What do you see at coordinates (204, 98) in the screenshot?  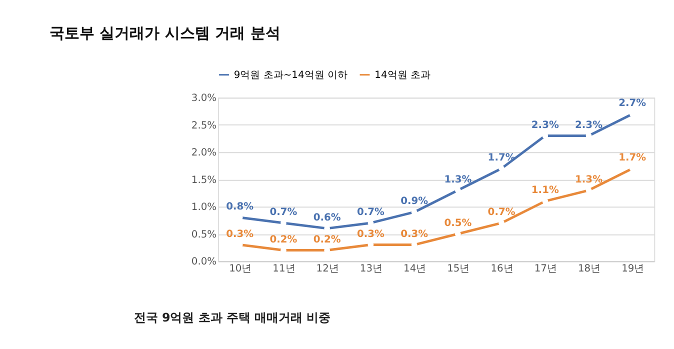 I see `y-tick-label: 3.0%` at bounding box center [204, 98].